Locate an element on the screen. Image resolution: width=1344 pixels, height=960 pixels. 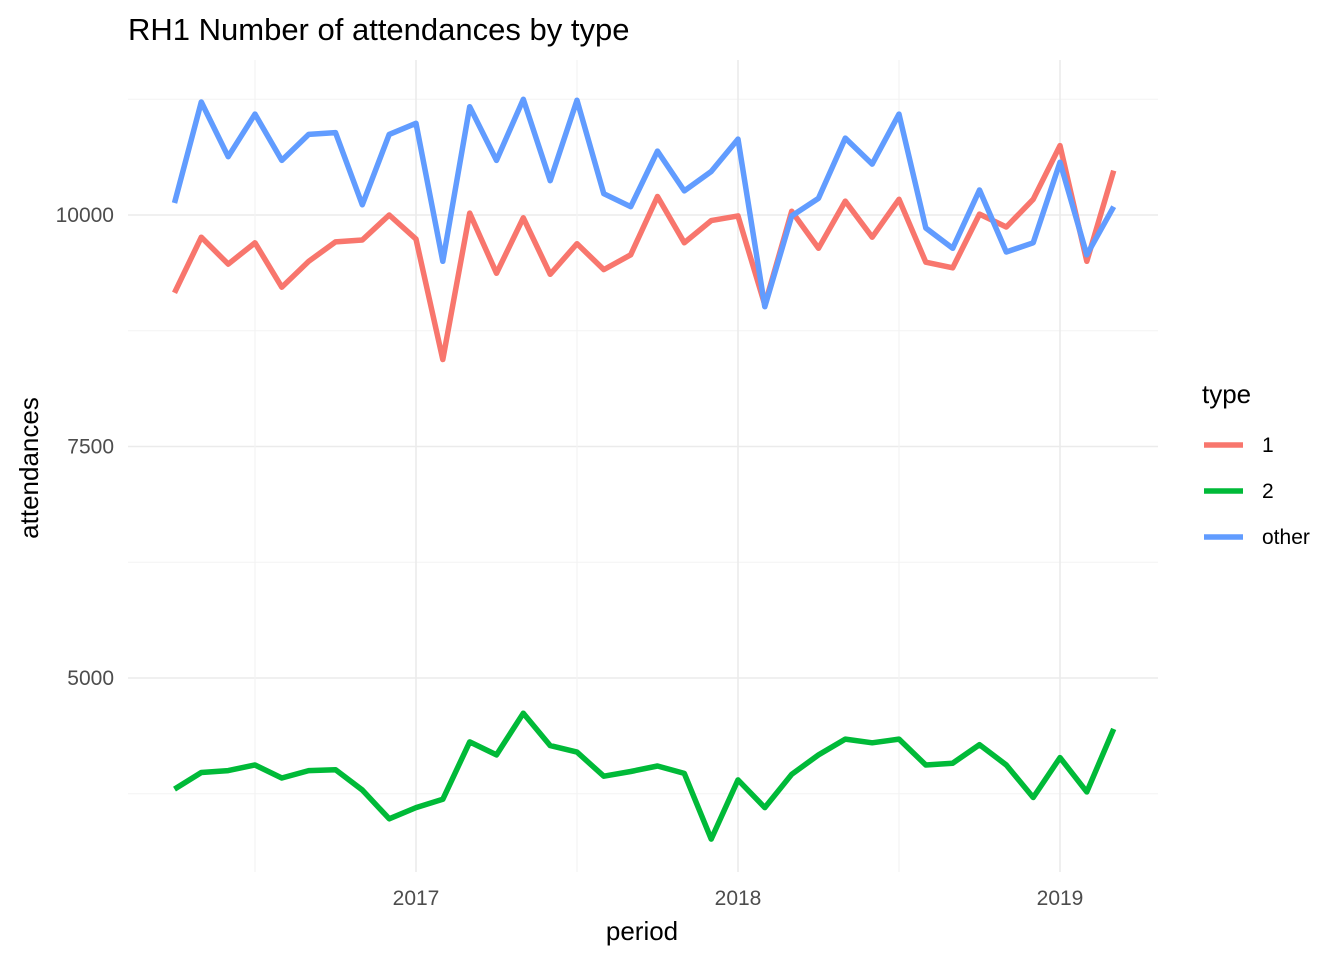
x-tick-label: 2019 is located at coordinates (1060, 898).